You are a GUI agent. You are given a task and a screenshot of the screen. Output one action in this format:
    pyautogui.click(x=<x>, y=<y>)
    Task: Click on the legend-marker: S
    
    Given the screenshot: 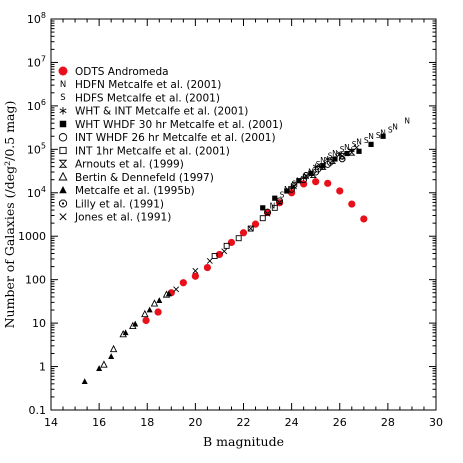 What is the action you would take?
    pyautogui.click(x=62, y=98)
    